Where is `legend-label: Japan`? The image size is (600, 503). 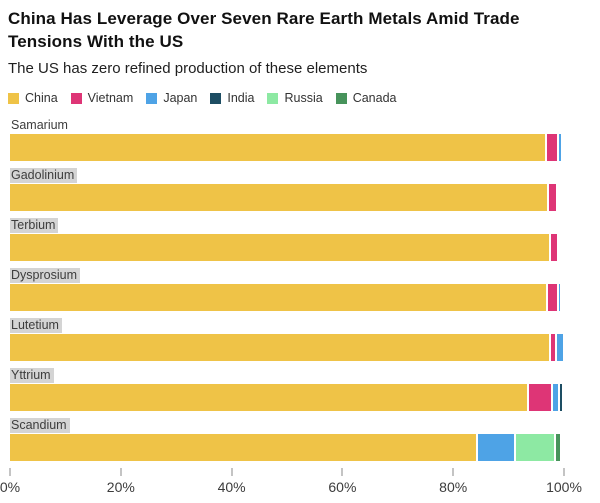 legend-label: Japan is located at coordinates (180, 98).